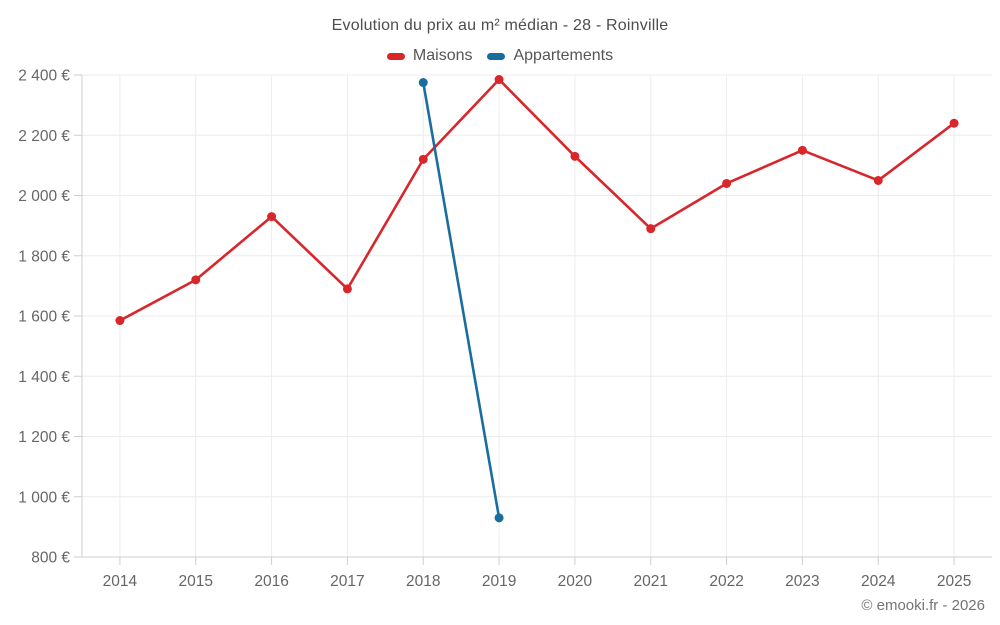 The image size is (1000, 625). I want to click on y-tick-label: 1 400 €, so click(44, 377).